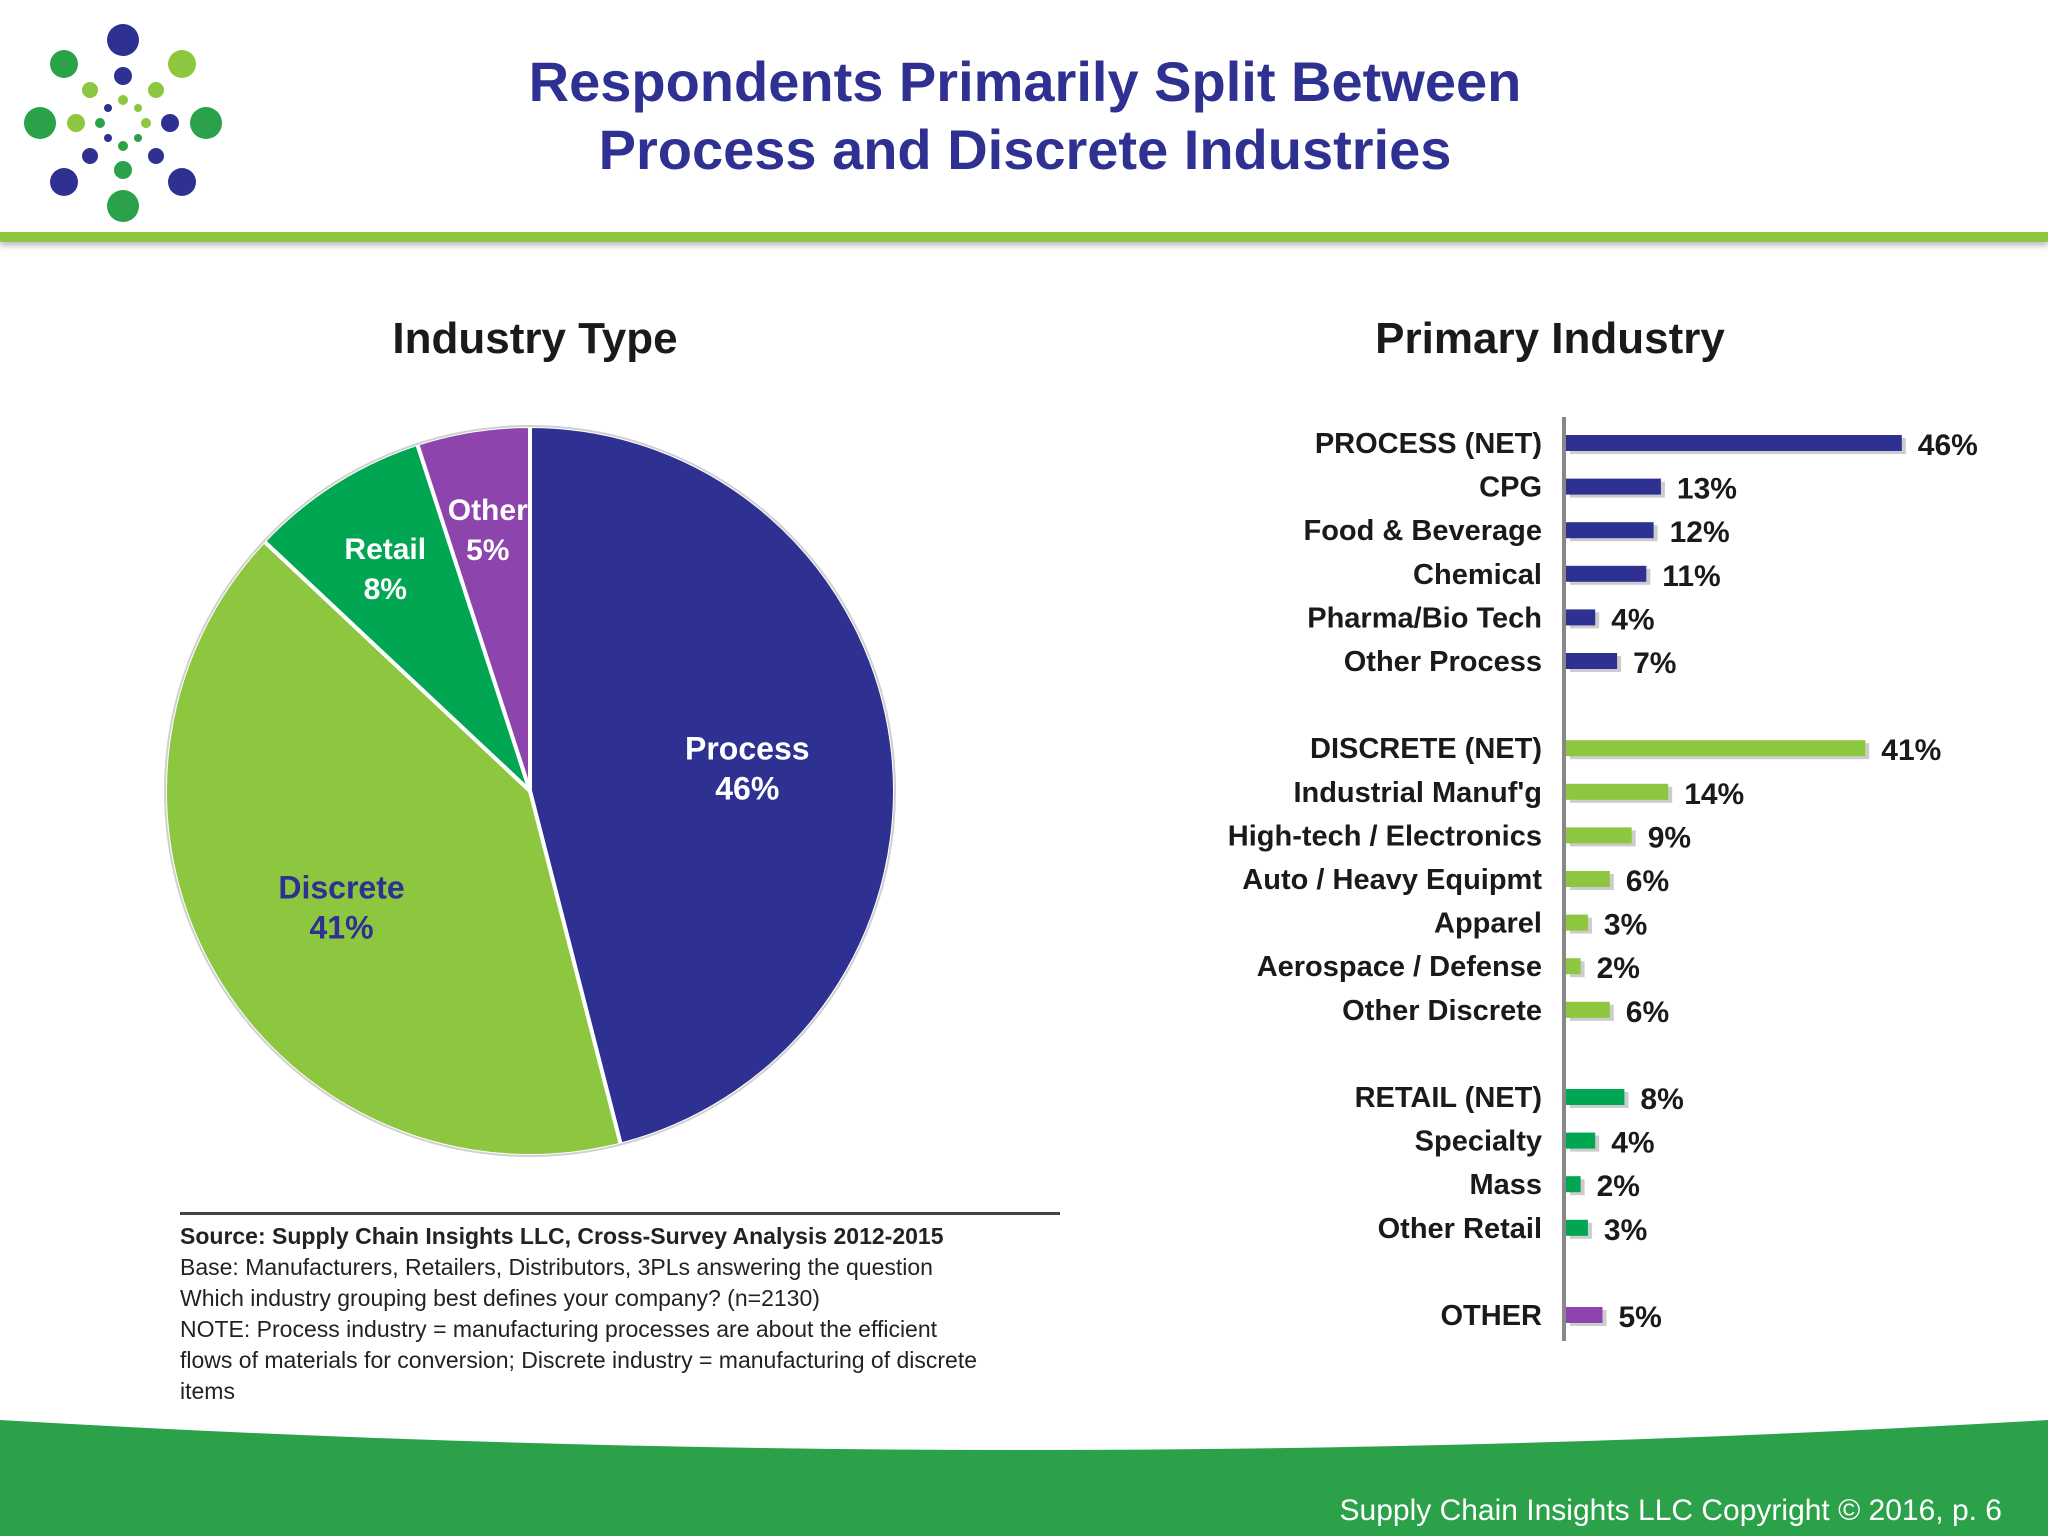 This screenshot has width=2048, height=1536. I want to click on bar-value-chemical: 11%, so click(1691, 576).